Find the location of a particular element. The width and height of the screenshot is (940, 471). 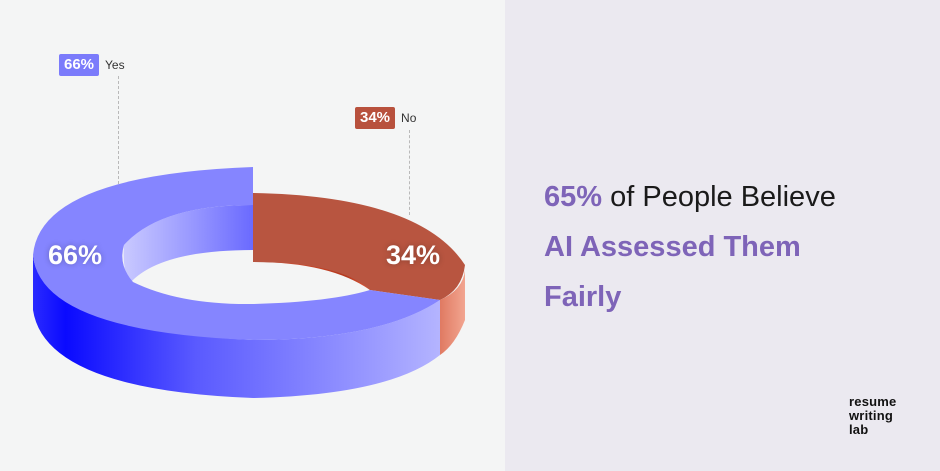

slice-yes-label: 66% is located at coordinates (75, 255).